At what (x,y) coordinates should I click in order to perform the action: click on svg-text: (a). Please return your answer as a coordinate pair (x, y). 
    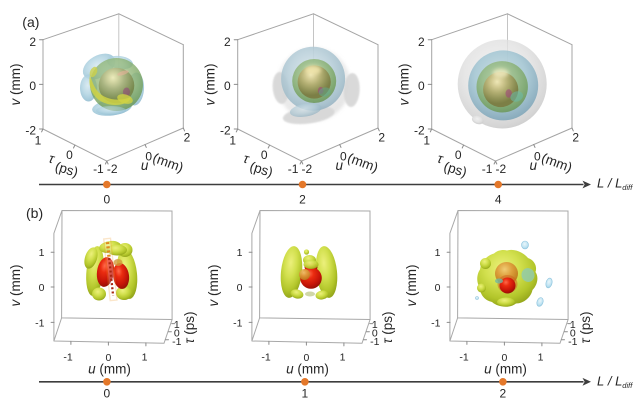
    Looking at the image, I should click on (30, 22).